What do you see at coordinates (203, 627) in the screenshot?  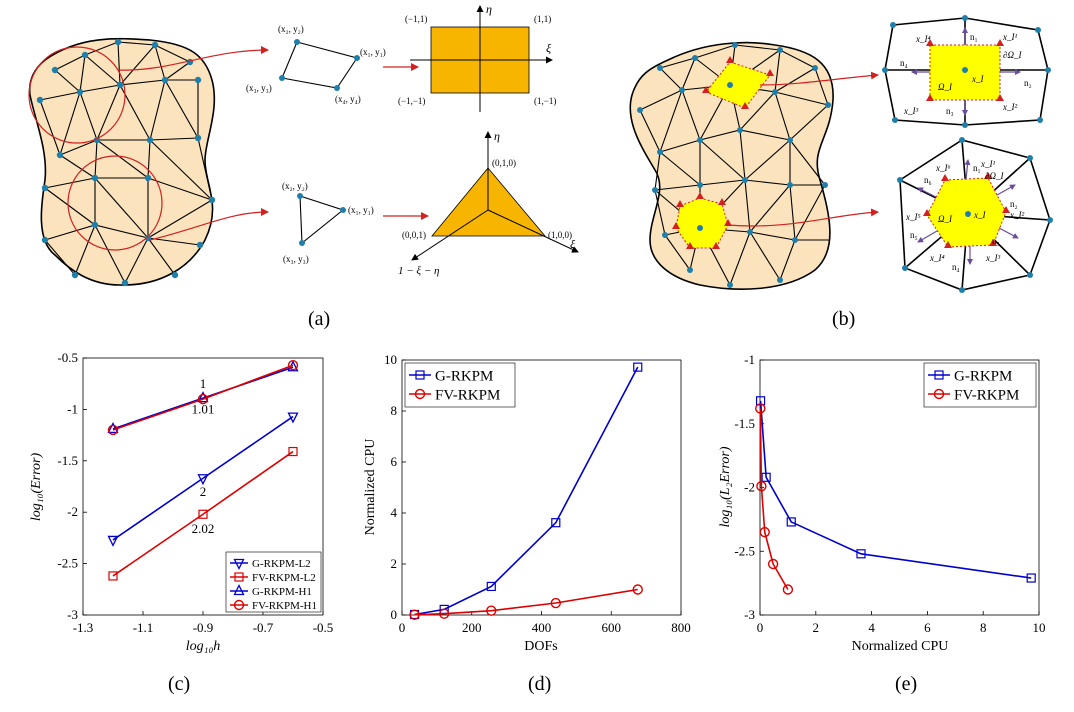 I see `x-tick-label: -0.9` at bounding box center [203, 627].